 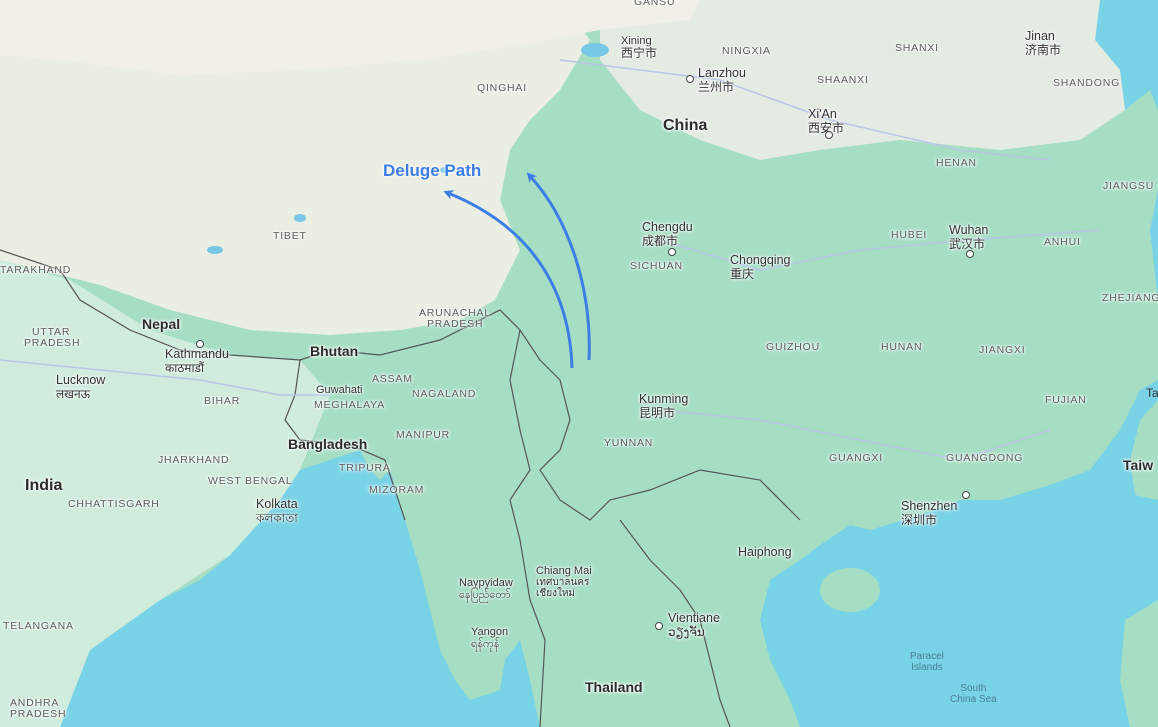 What do you see at coordinates (38, 626) in the screenshot?
I see `province-label-telangana: TELANGANA` at bounding box center [38, 626].